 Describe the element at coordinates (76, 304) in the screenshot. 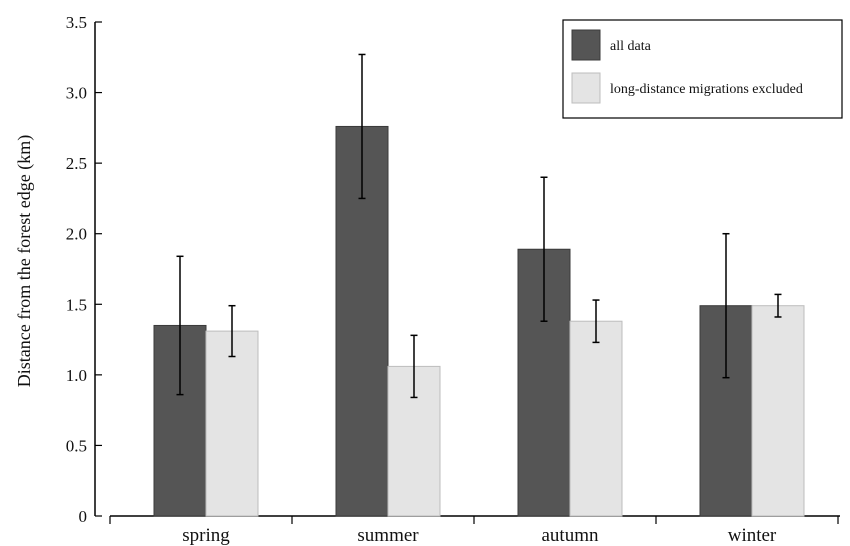

I see `y-tick-label: 1.5` at that location.